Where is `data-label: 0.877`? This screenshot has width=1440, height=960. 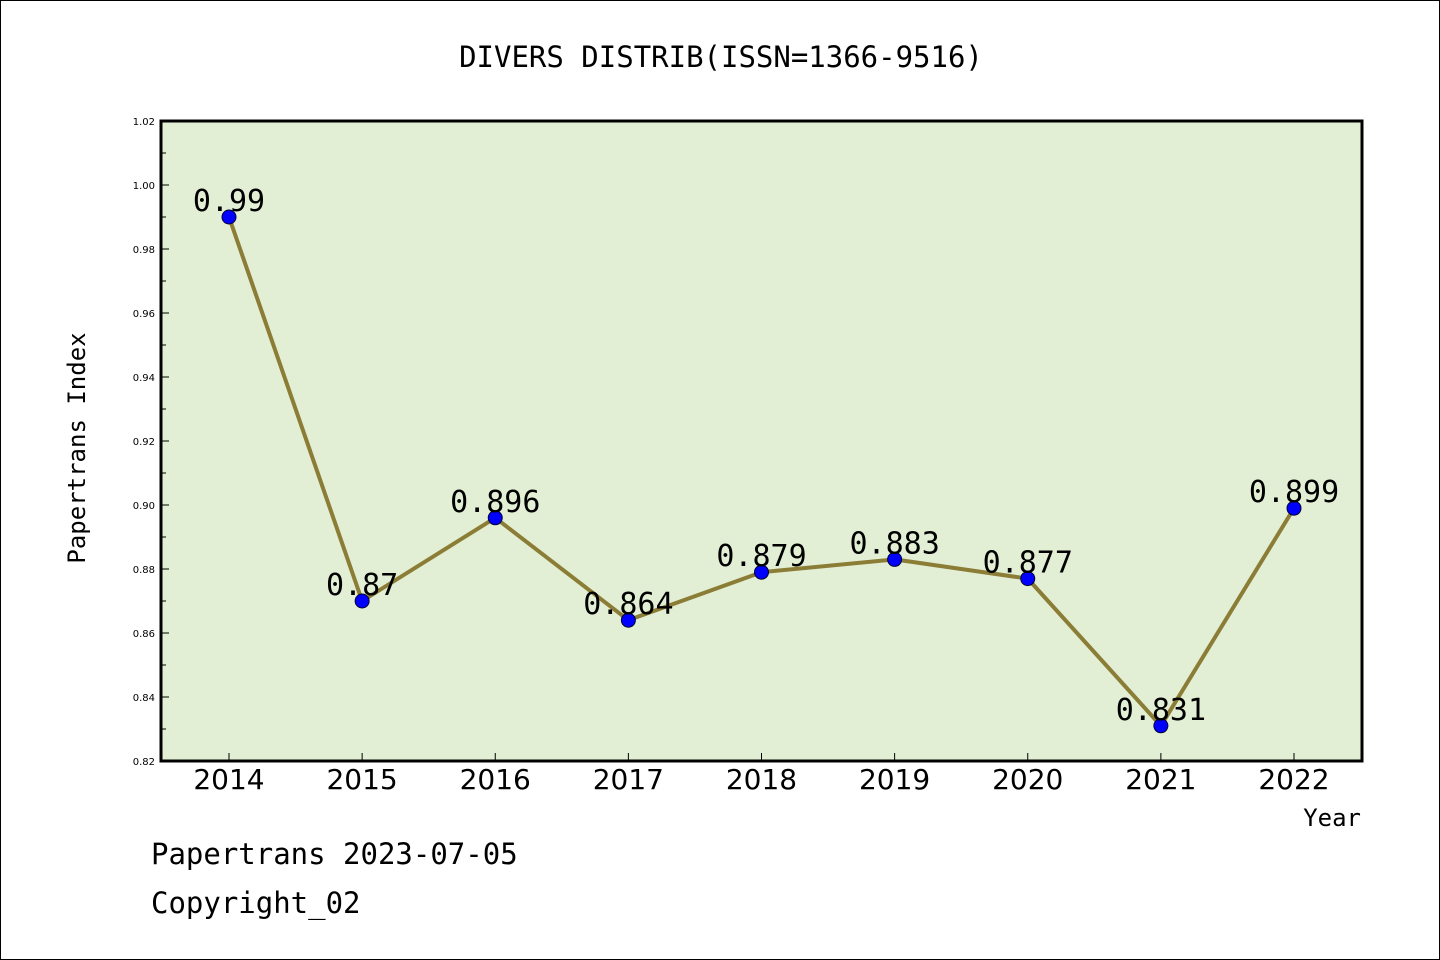 data-label: 0.877 is located at coordinates (1028, 563).